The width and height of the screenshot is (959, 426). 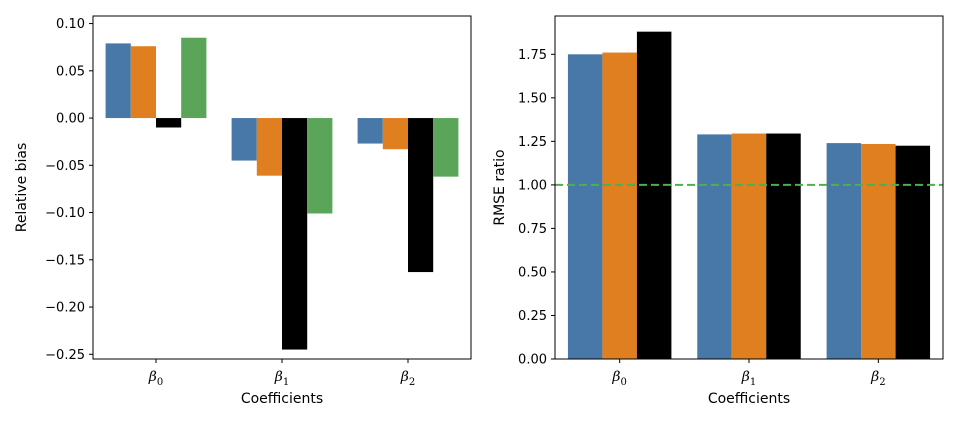 What do you see at coordinates (532, 229) in the screenshot?
I see `y-tick-label: 0.75` at bounding box center [532, 229].